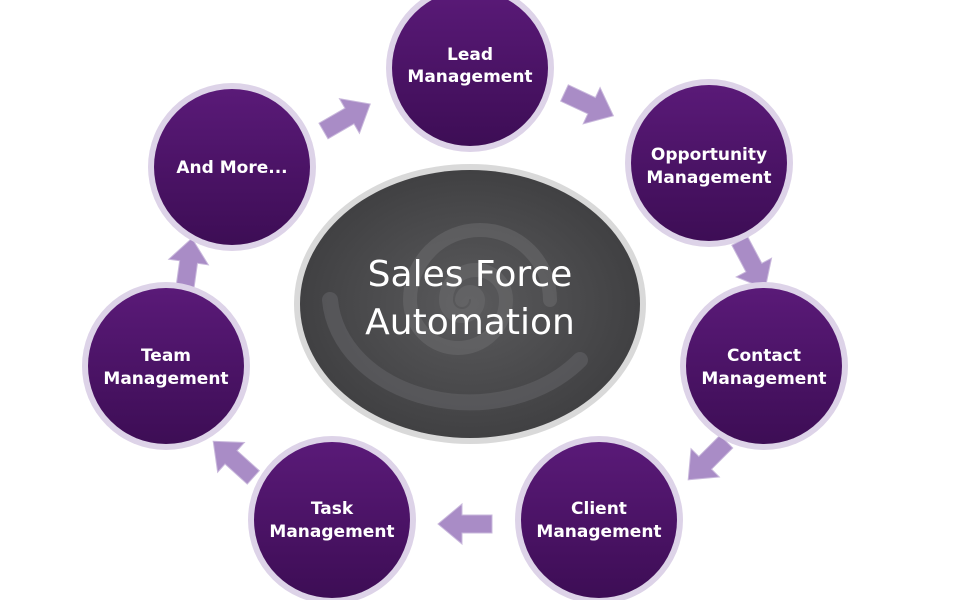  Describe the element at coordinates (752, 263) in the screenshot. I see `arrow-opportunity-to-contact` at that location.